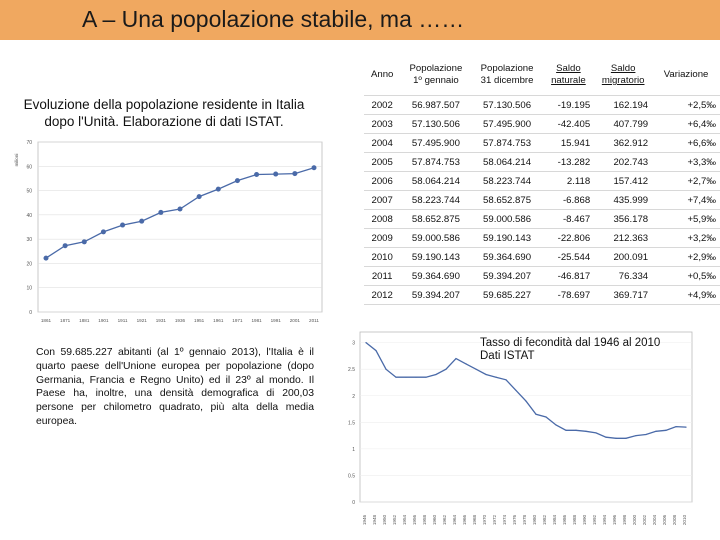 The image size is (720, 540). Describe the element at coordinates (374, 519) in the screenshot. I see `x-tick-label: 1948` at that location.